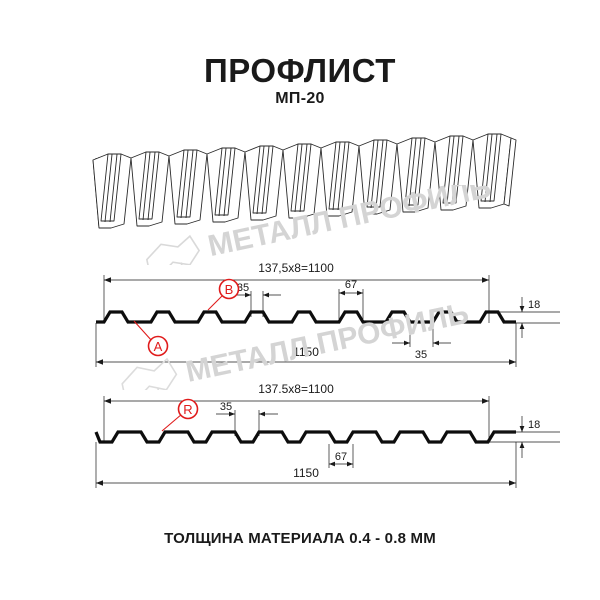  Describe the element at coordinates (300, 70) in the screenshot. I see `page-title: ПРОФЛИСТ` at that location.